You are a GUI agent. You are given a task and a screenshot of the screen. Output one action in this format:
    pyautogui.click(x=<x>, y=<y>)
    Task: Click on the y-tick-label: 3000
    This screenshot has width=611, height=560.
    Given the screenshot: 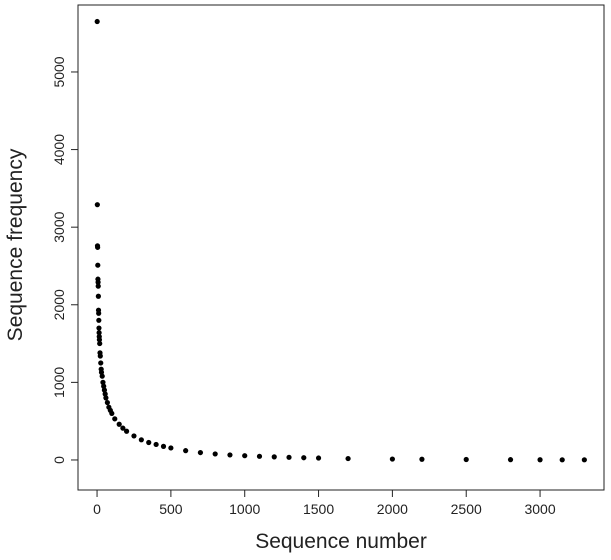 What is the action you would take?
    pyautogui.click(x=59, y=226)
    